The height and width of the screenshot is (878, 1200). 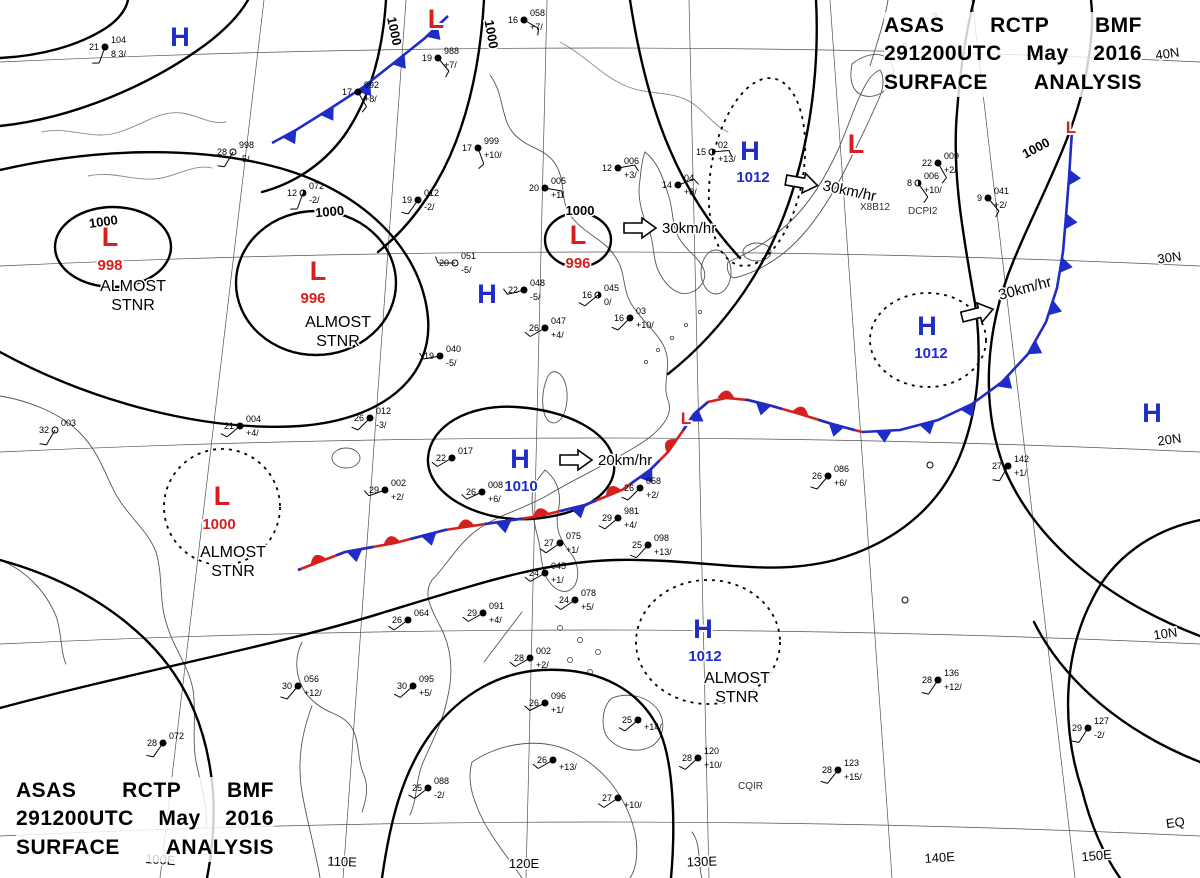 What do you see at coordinates (930, 465) in the screenshot?
I see `station-plot` at bounding box center [930, 465].